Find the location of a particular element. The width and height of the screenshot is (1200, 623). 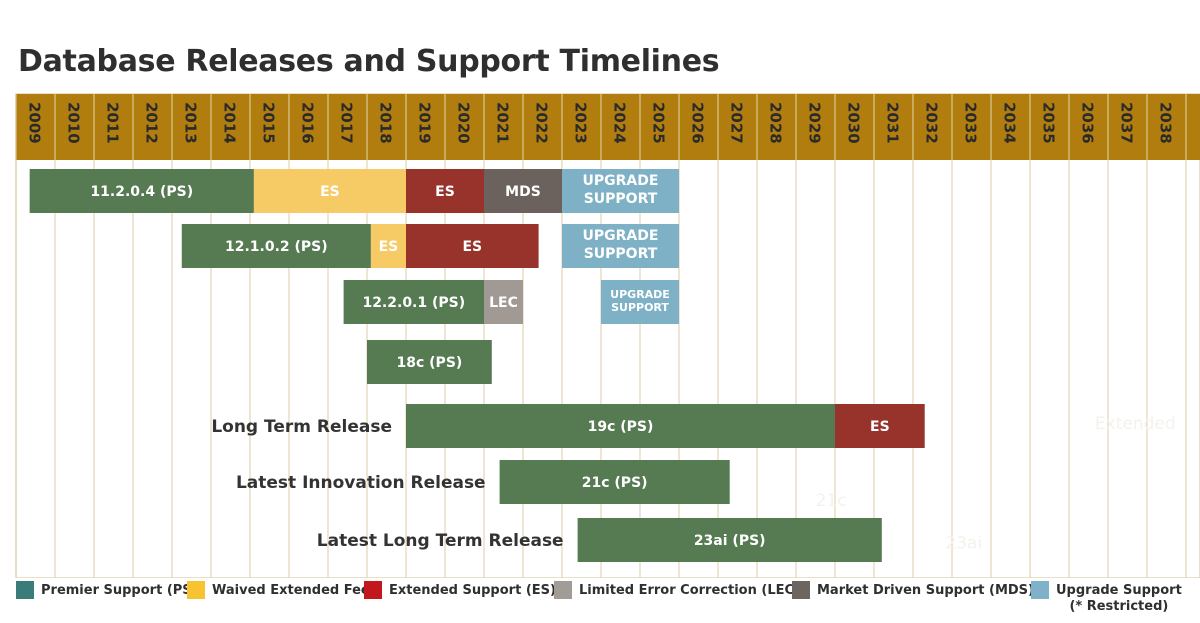

bar-label: 12.2.0.1 (PS) is located at coordinates (413, 303).